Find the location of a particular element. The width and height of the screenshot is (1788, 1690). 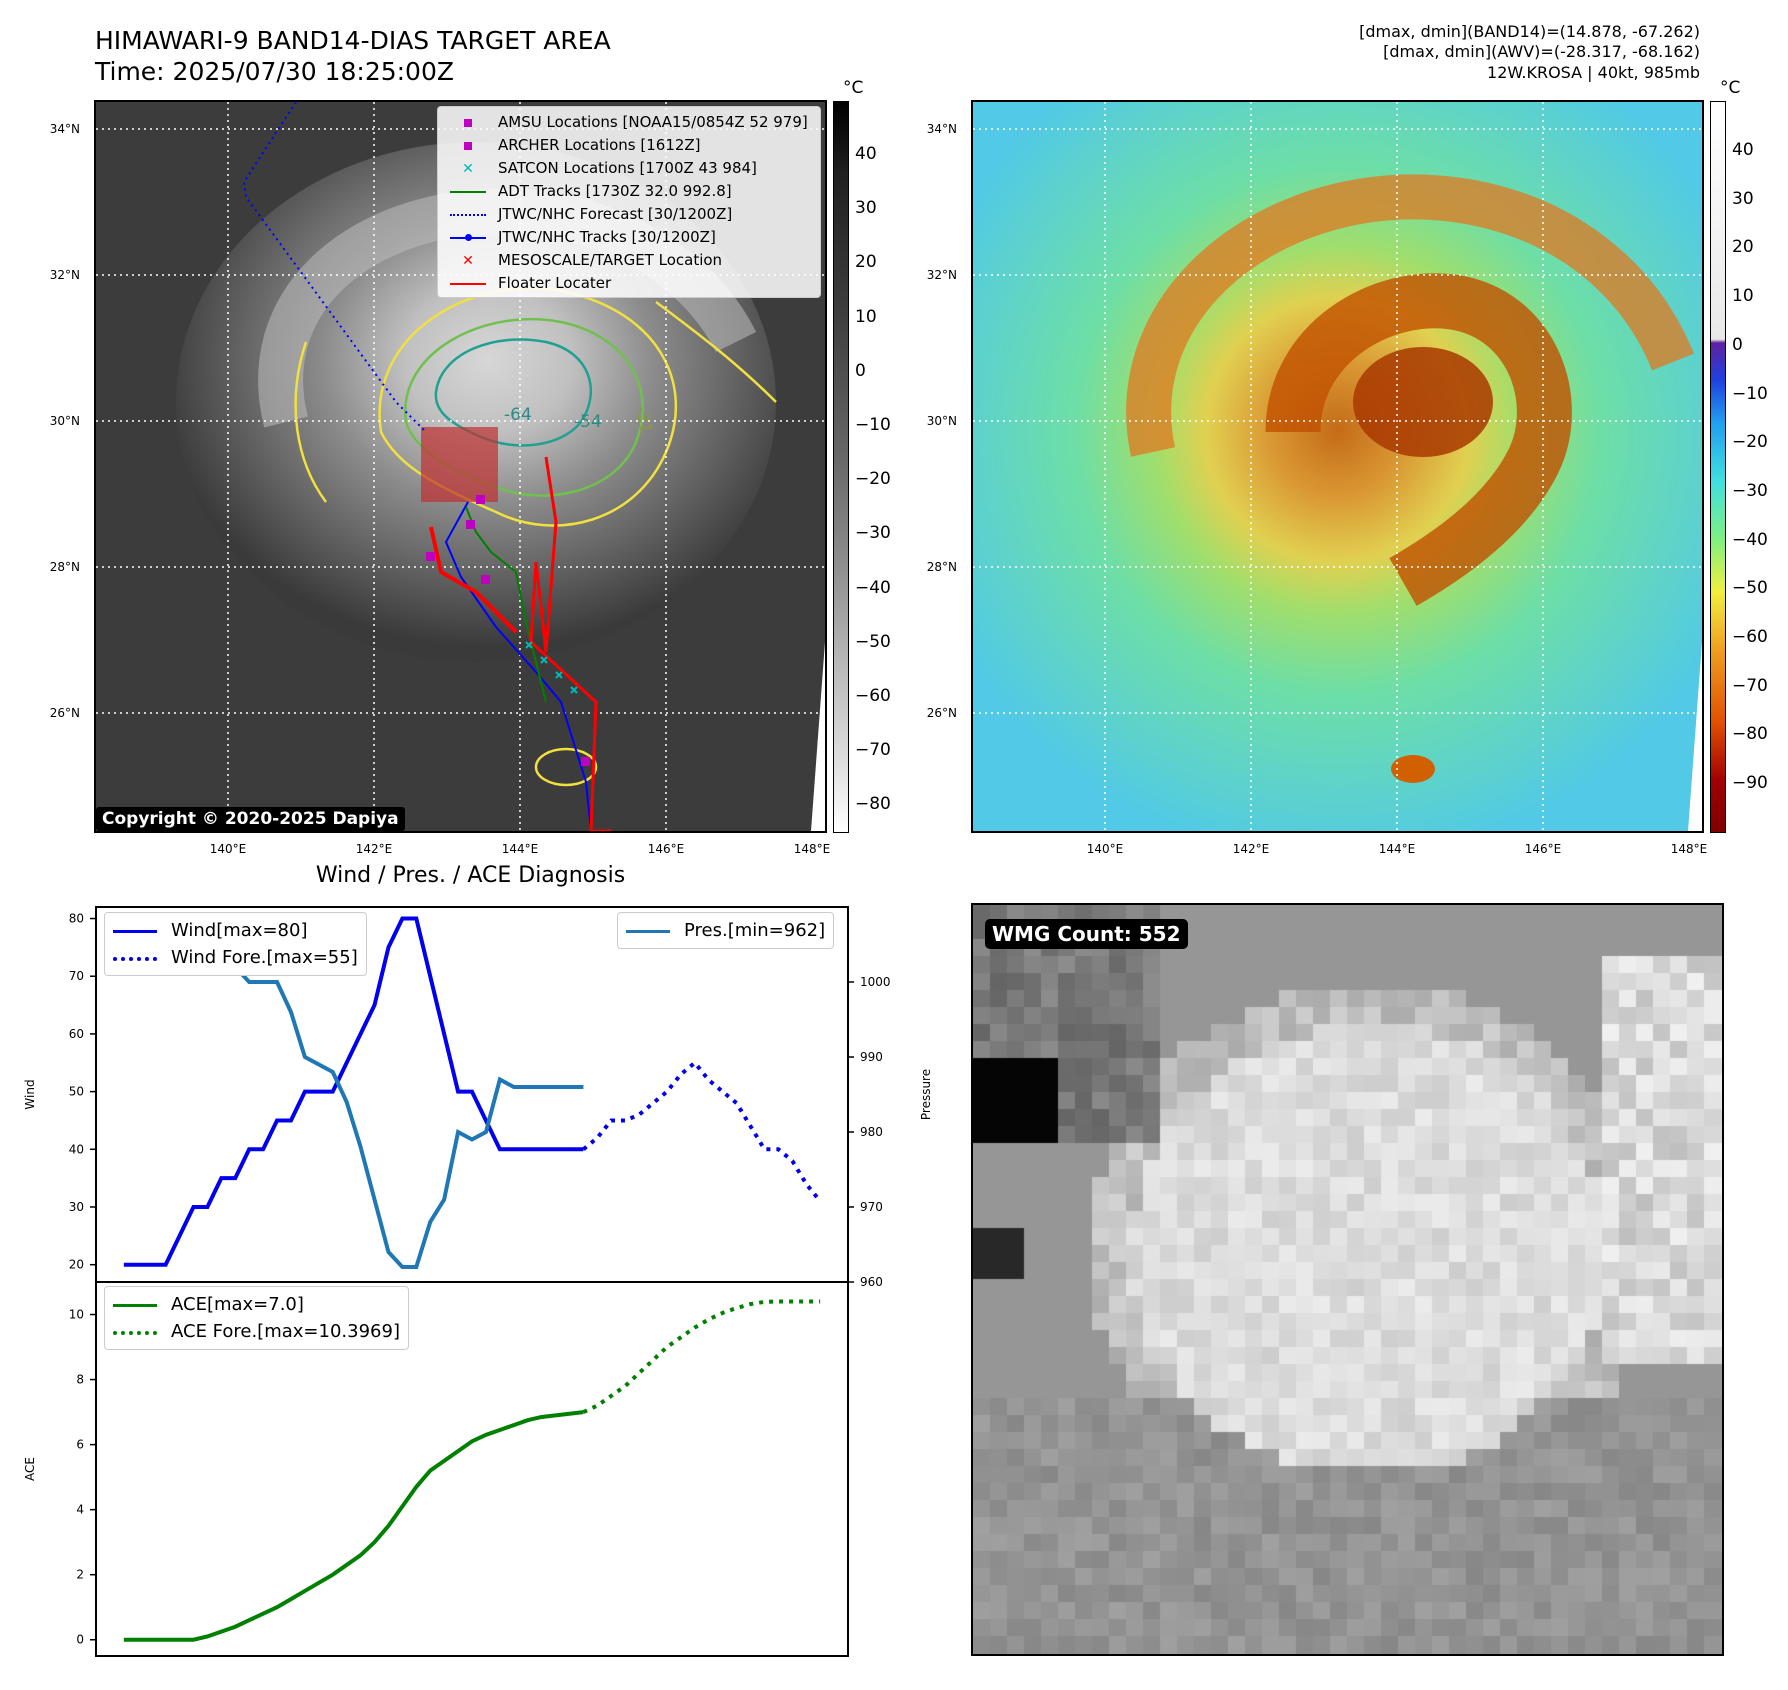

lat-tick-32-right: 32°N is located at coordinates (941, 275).